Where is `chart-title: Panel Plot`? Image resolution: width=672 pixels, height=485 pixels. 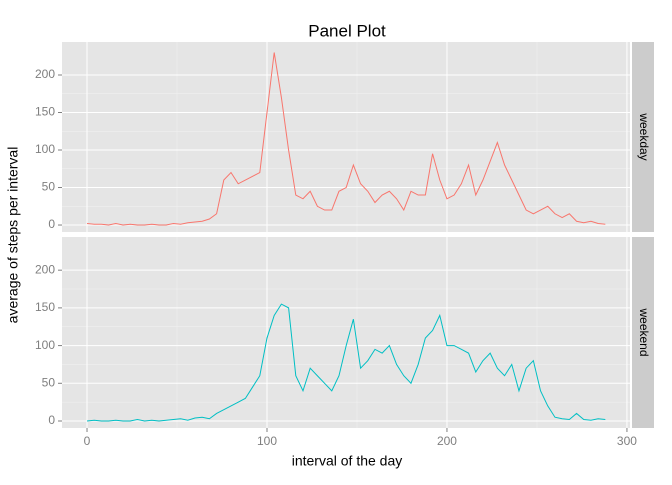 chart-title: Panel Plot is located at coordinates (347, 30).